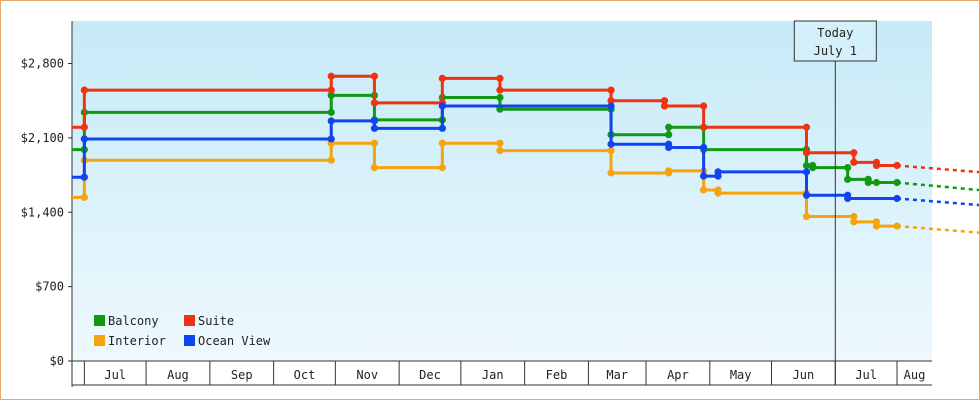 Image resolution: width=980 pixels, height=403 pixels. What do you see at coordinates (234, 341) in the screenshot?
I see `legend-label: Ocean View` at bounding box center [234, 341].